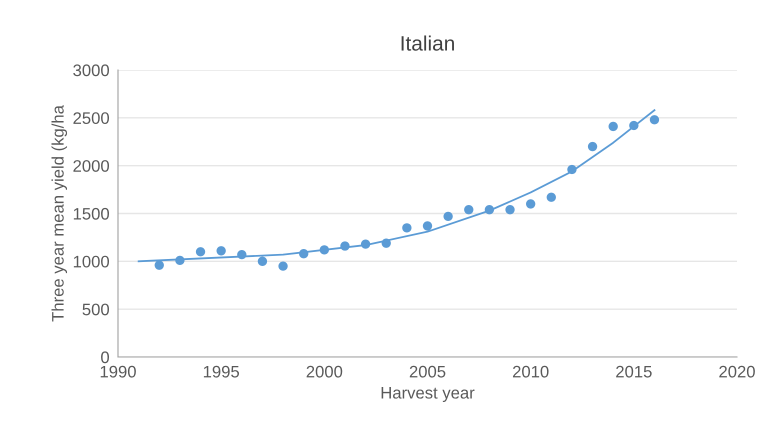 The height and width of the screenshot is (432, 760). What do you see at coordinates (105, 357) in the screenshot?
I see `y-tick-label: 0` at bounding box center [105, 357].